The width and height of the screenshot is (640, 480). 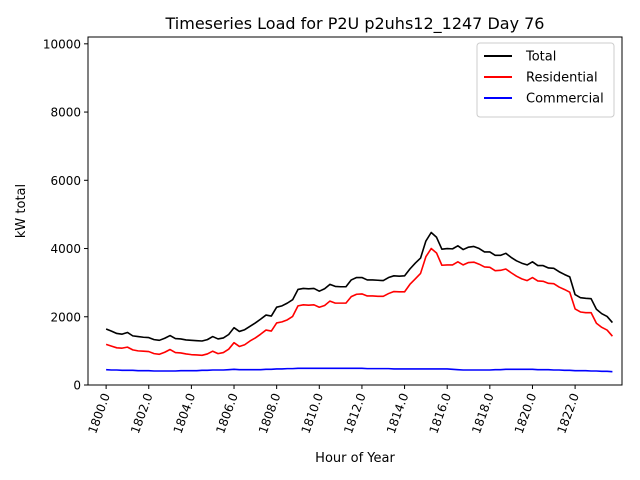 What do you see at coordinates (77, 386) in the screenshot?
I see `y-tick-label: 0` at bounding box center [77, 386].